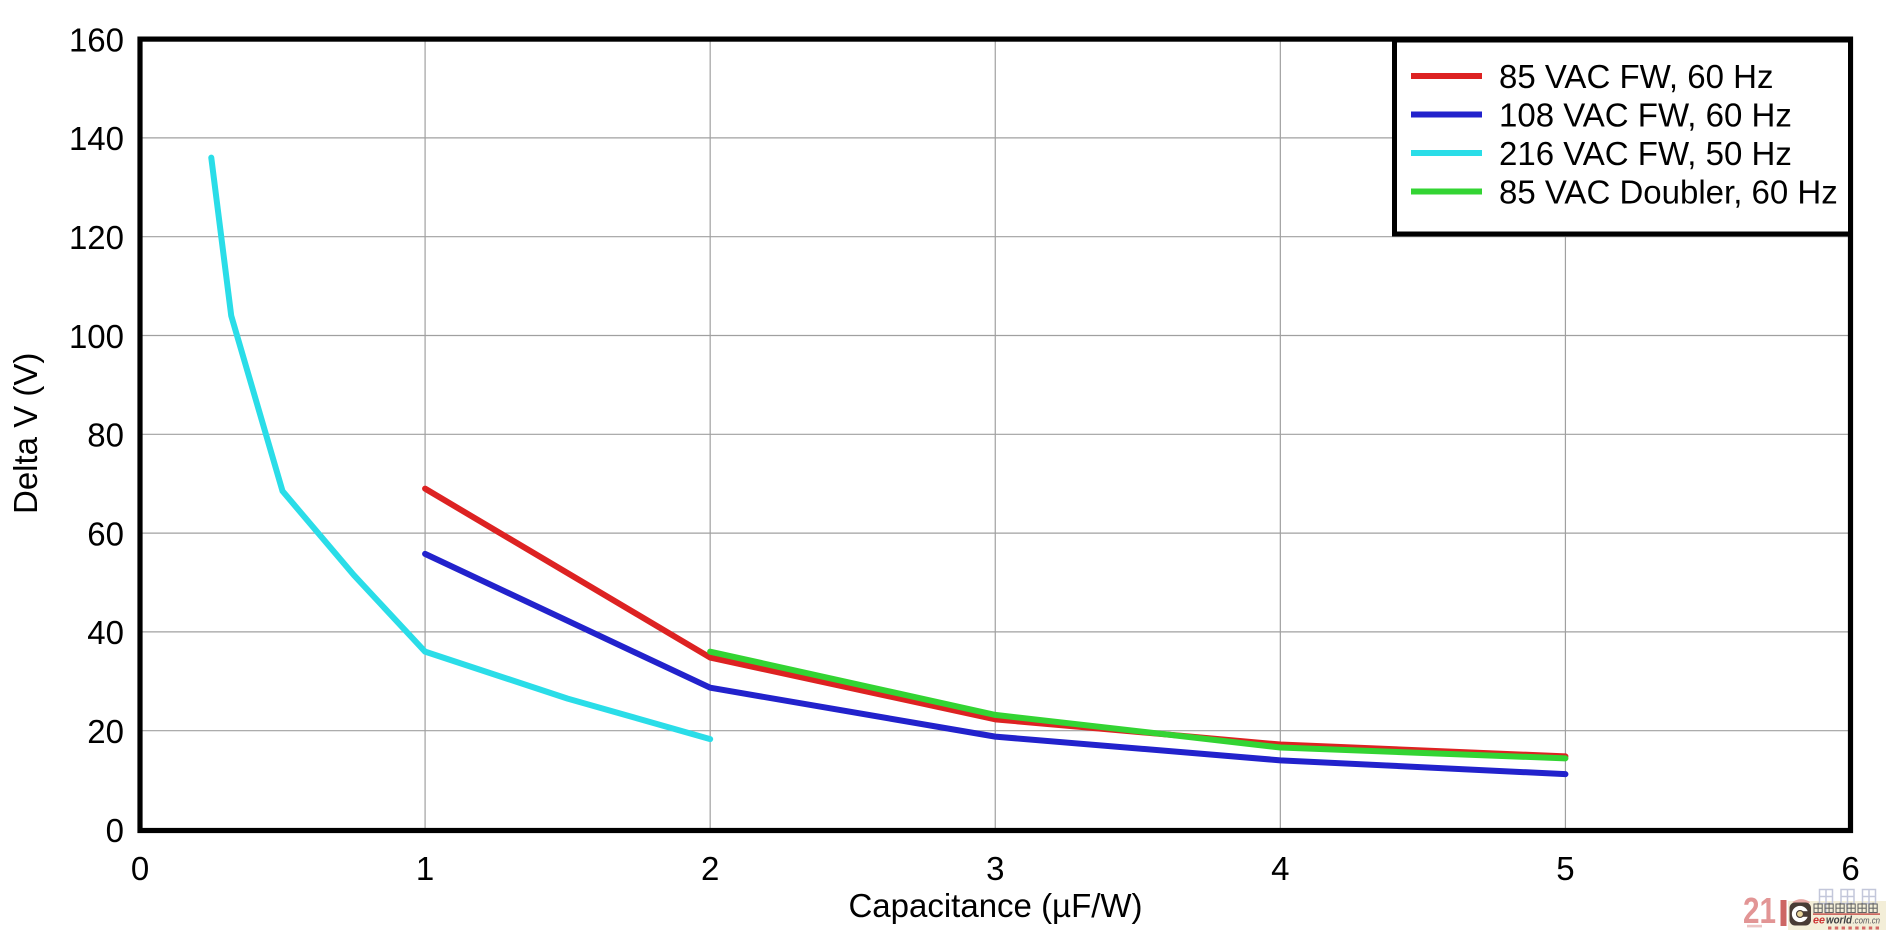 The image size is (1886, 937). Describe the element at coordinates (1759, 910) in the screenshot. I see `svg-text: 21` at that location.